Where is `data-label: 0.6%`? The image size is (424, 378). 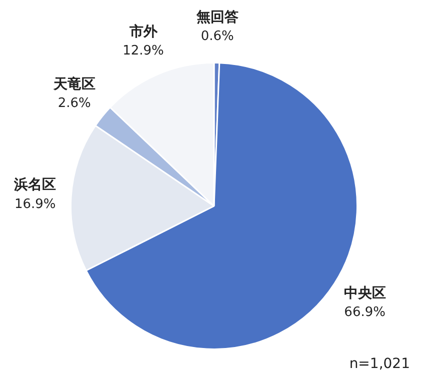
data-label: 0.6% is located at coordinates (217, 36).